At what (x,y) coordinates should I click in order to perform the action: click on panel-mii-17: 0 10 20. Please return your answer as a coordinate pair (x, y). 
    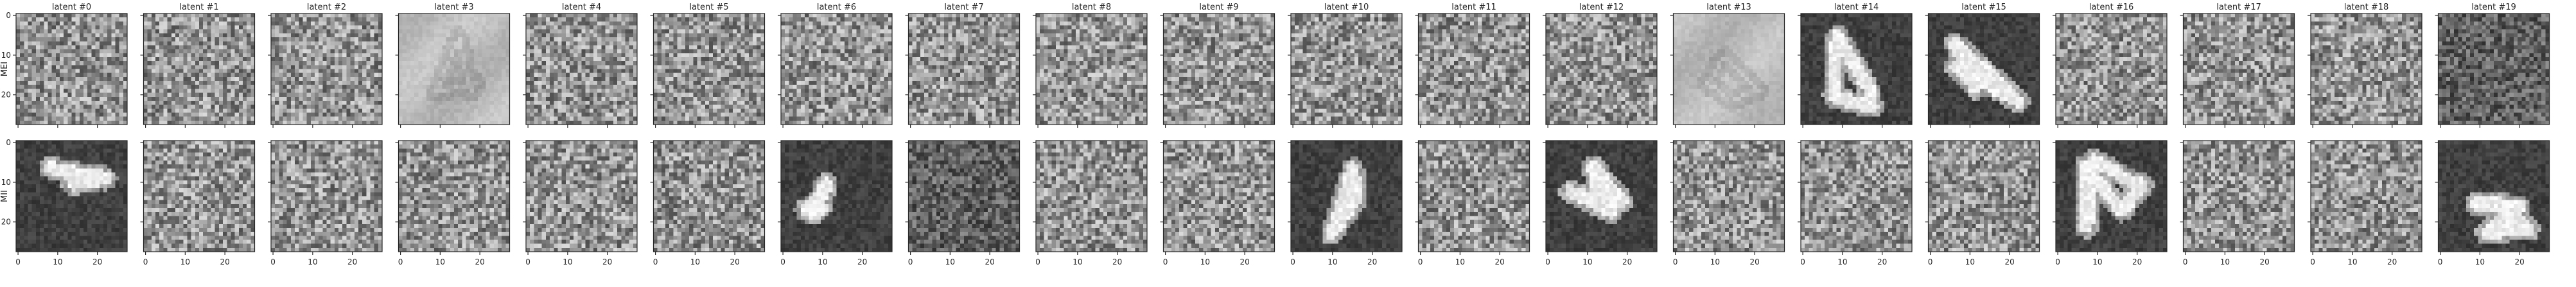
    Looking at the image, I should click on (2237, 204).